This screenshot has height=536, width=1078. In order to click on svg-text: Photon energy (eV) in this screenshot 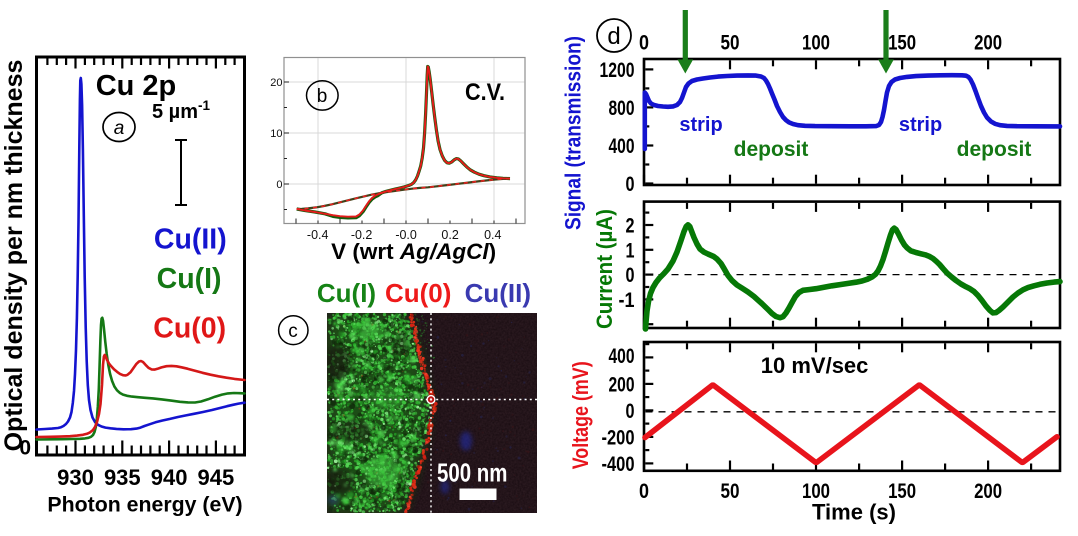, I will do `click(144, 505)`.